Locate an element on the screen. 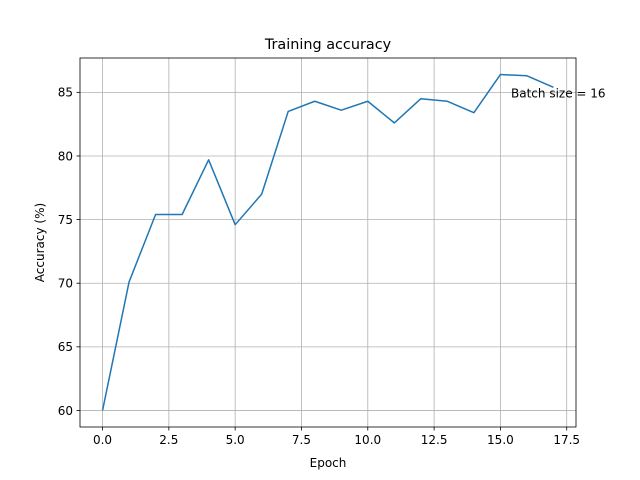 The height and width of the screenshot is (480, 640). x-axis: 0.0 2.5 5.0 7.5 10.0 12.5 15.0 17.5 is located at coordinates (336, 437).